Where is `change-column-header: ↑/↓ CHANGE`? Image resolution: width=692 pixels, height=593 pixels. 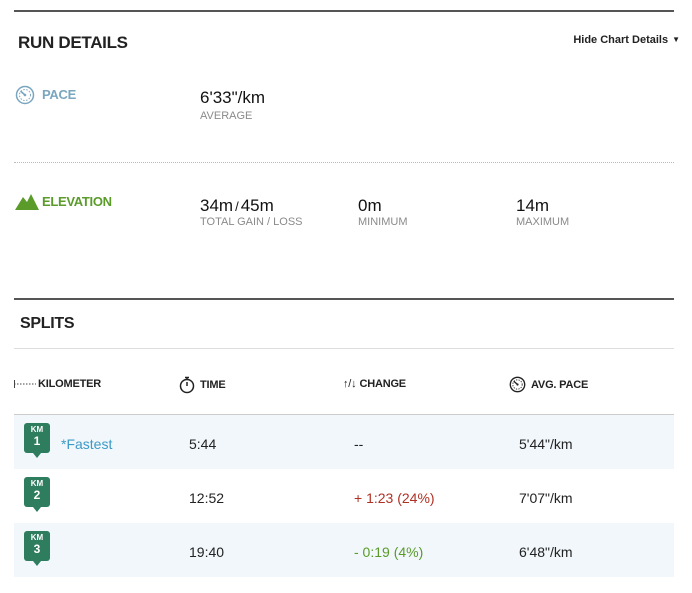 change-column-header: ↑/↓ CHANGE is located at coordinates (374, 384).